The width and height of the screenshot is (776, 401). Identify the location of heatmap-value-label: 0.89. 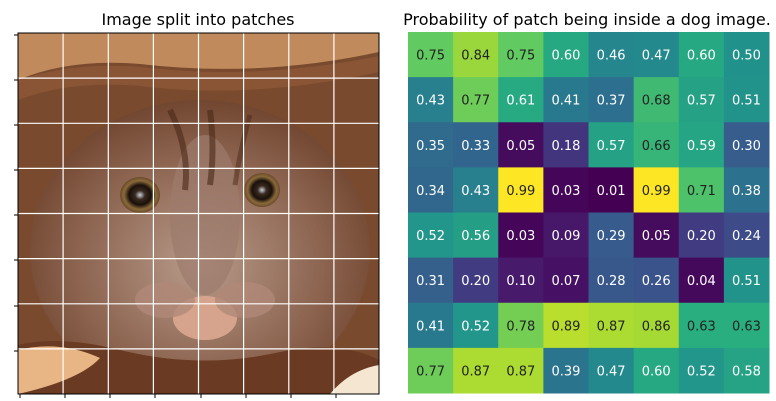
(565, 326).